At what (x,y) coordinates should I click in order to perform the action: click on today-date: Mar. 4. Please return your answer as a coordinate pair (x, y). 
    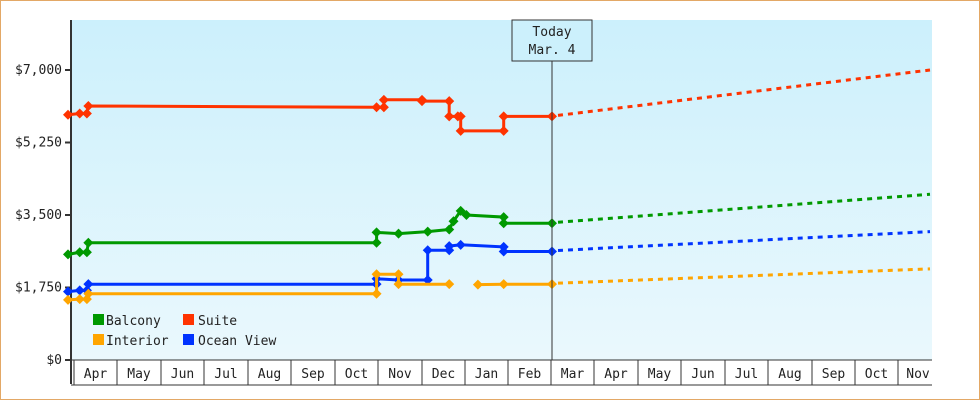
    Looking at the image, I should click on (552, 50).